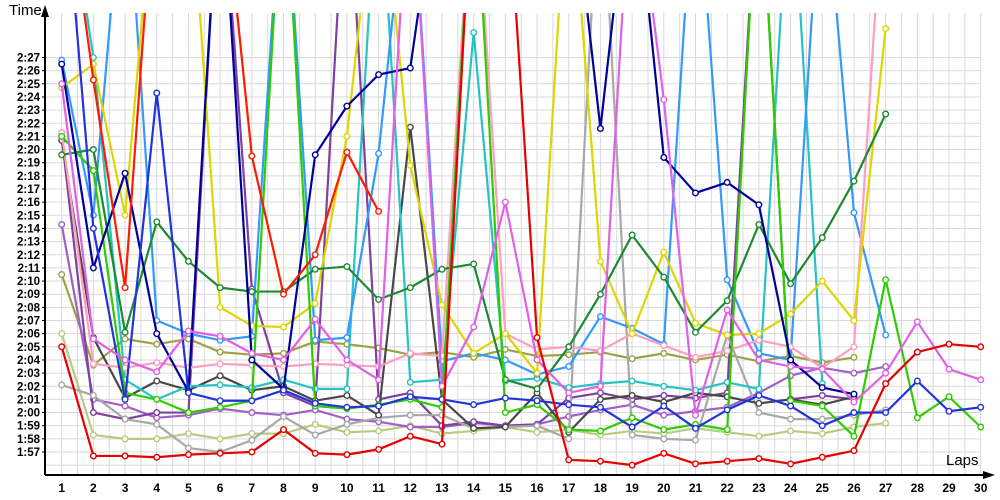 This screenshot has height=500, width=1000. What do you see at coordinates (378, 488) in the screenshot?
I see `x-tick-label: 11` at bounding box center [378, 488].